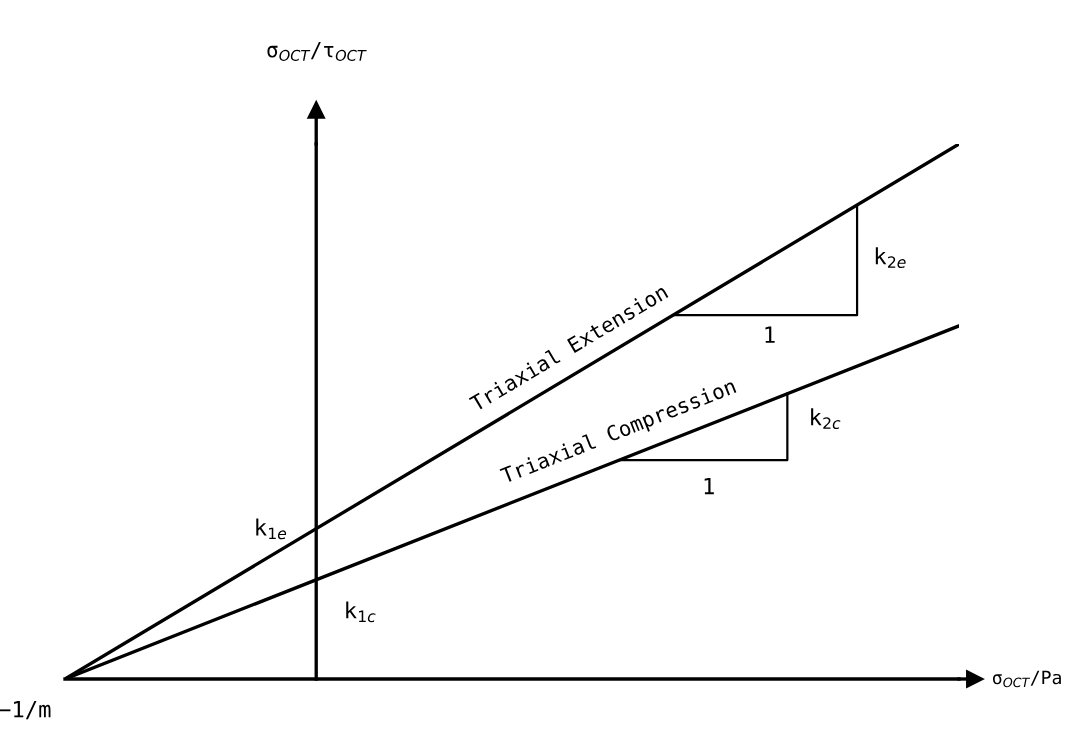 Image resolution: width=1075 pixels, height=732 pixels. What do you see at coordinates (361, 612) in the screenshot?
I see `annotation: k$_{1c}$` at bounding box center [361, 612].